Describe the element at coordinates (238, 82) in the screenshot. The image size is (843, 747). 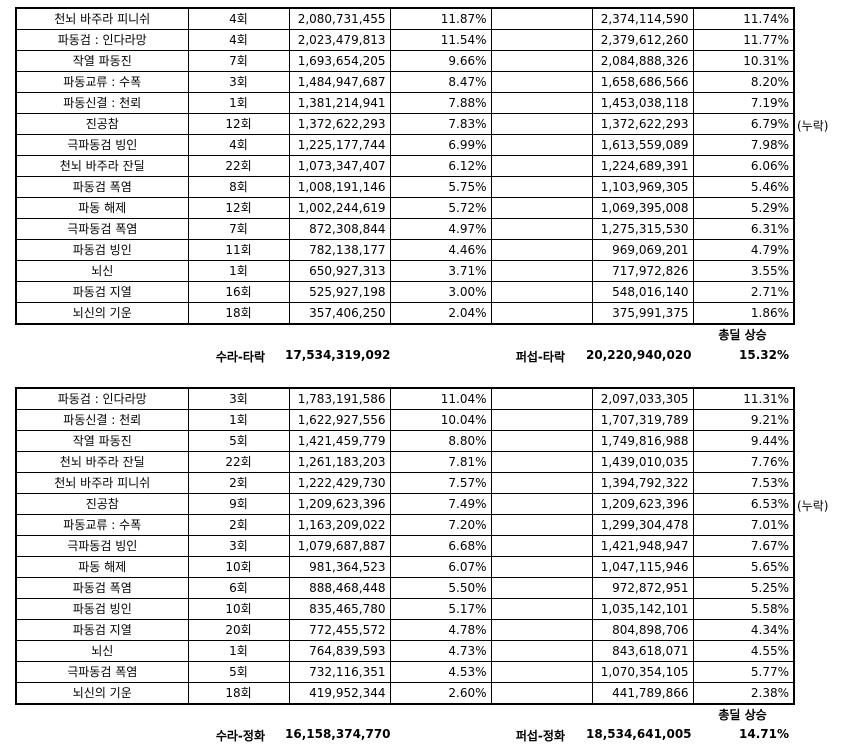
I see `hit-count: 3회` at that location.